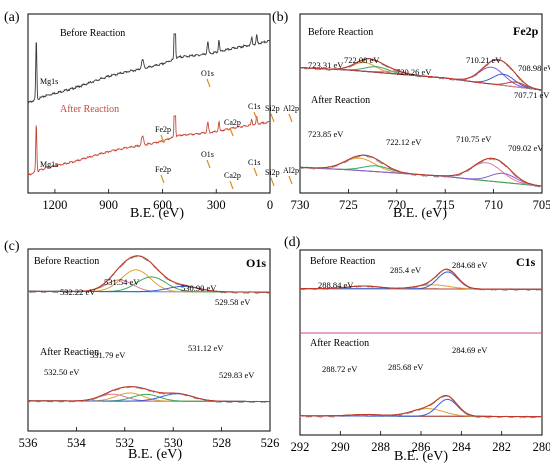  What do you see at coordinates (406, 367) in the screenshot?
I see `fit-peak-label: 285.68 eV` at bounding box center [406, 367].